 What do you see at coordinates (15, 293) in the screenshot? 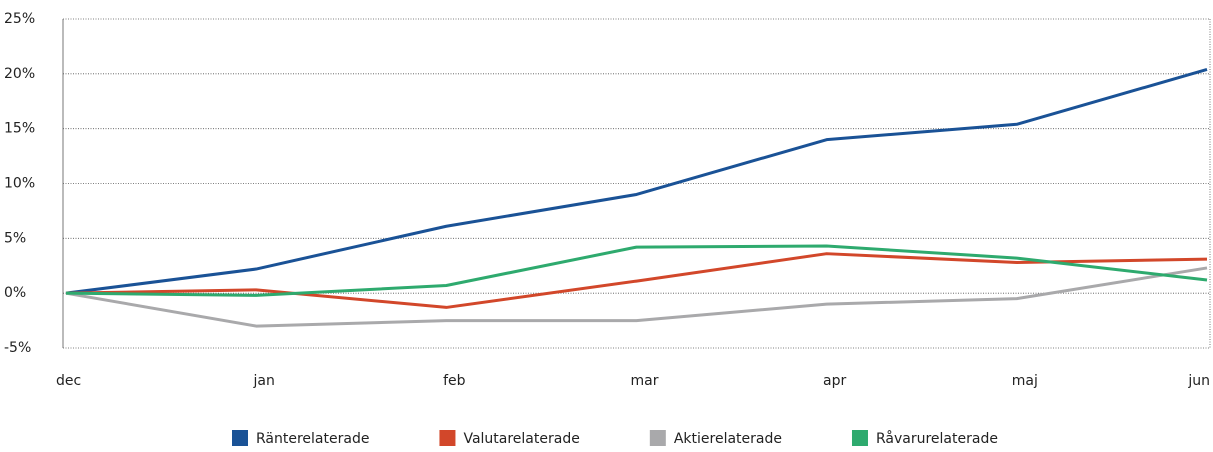
I see `y-tick-label: 0%` at bounding box center [15, 293].